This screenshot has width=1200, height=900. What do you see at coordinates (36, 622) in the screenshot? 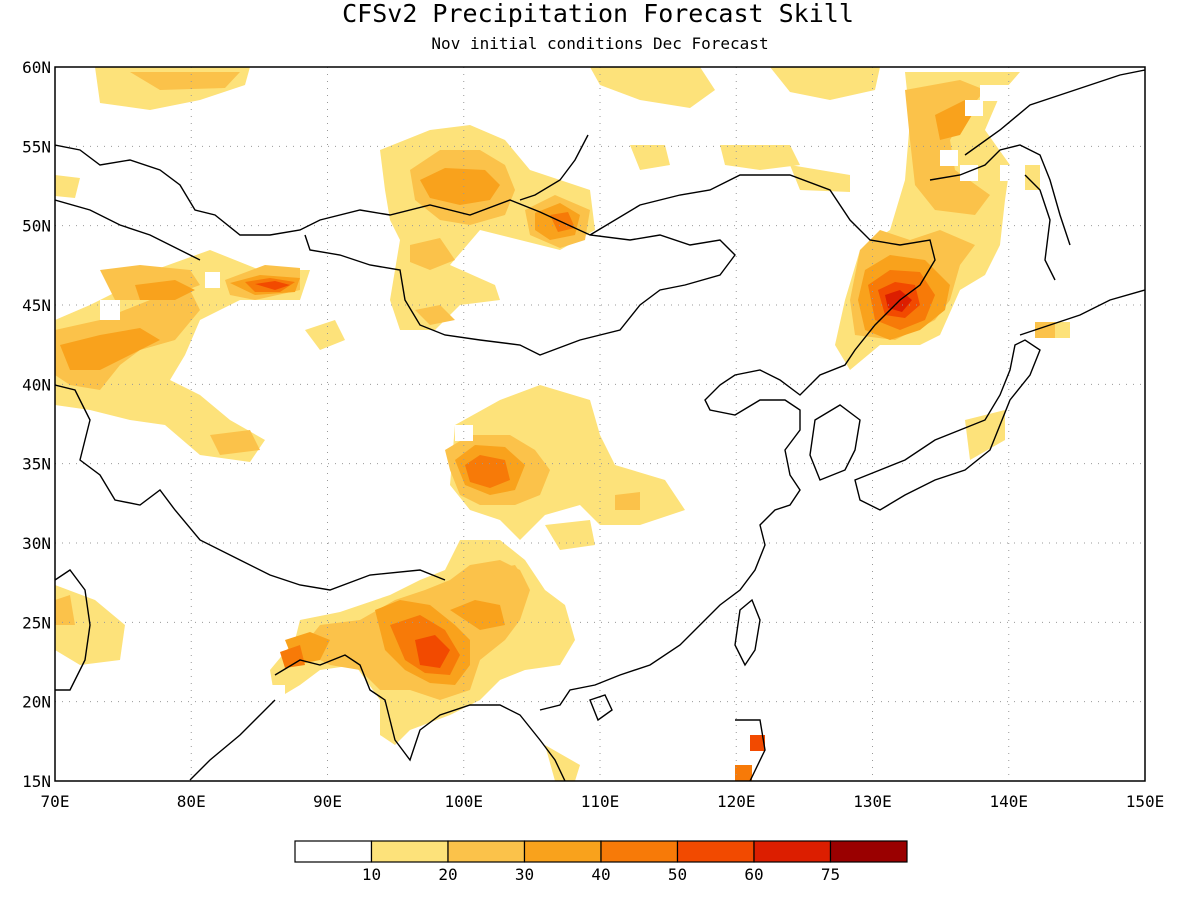
I see `lat-tick-label: 25N` at bounding box center [36, 622].